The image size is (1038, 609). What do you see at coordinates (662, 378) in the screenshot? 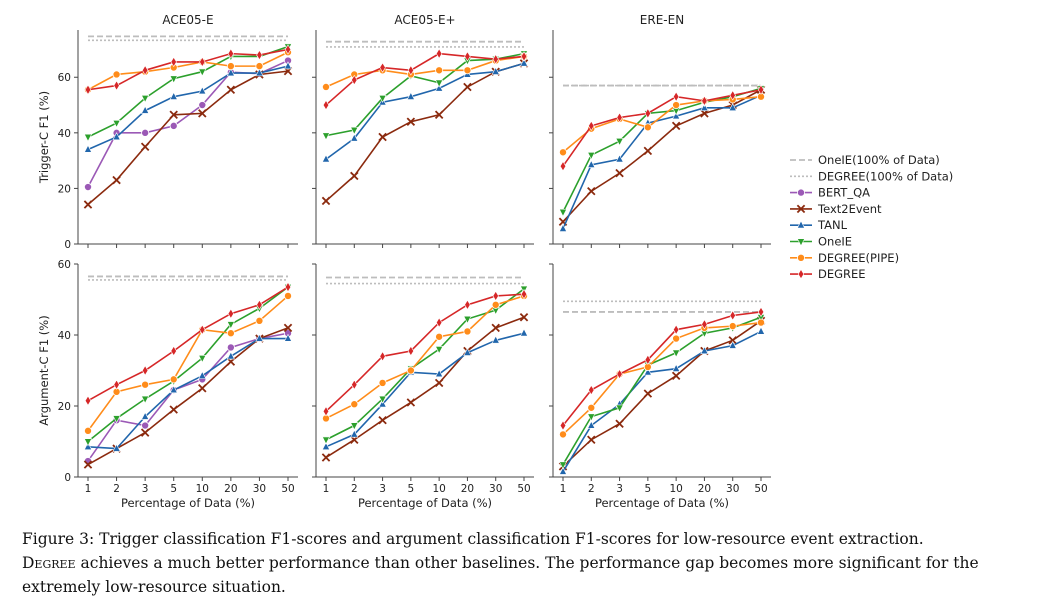
I see `series-line-degree-pipe` at bounding box center [662, 378].